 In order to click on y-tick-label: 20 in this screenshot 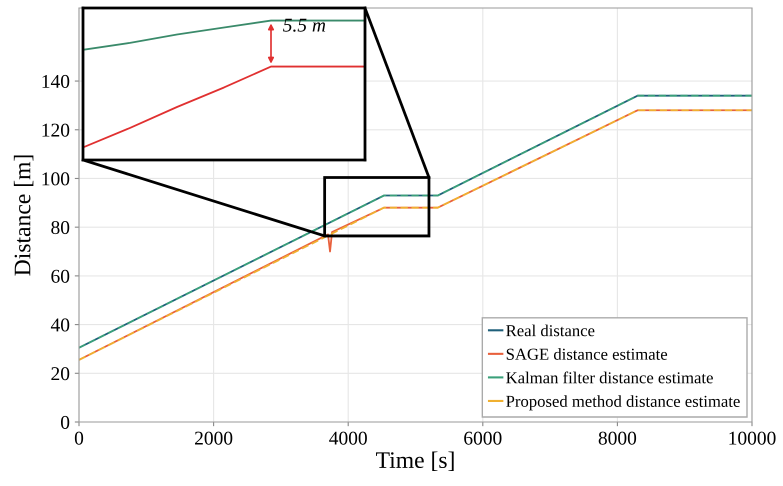, I will do `click(60, 373)`.